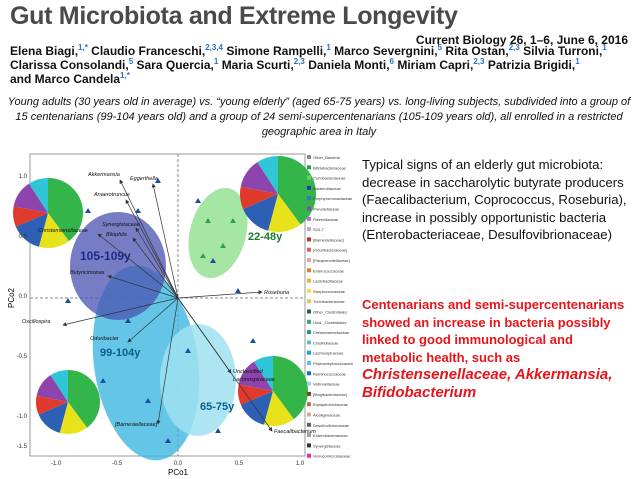 This screenshot has width=638, height=479. What do you see at coordinates (327, 415) in the screenshot?
I see `legend-label: Alcaligenaceae` at bounding box center [327, 415].